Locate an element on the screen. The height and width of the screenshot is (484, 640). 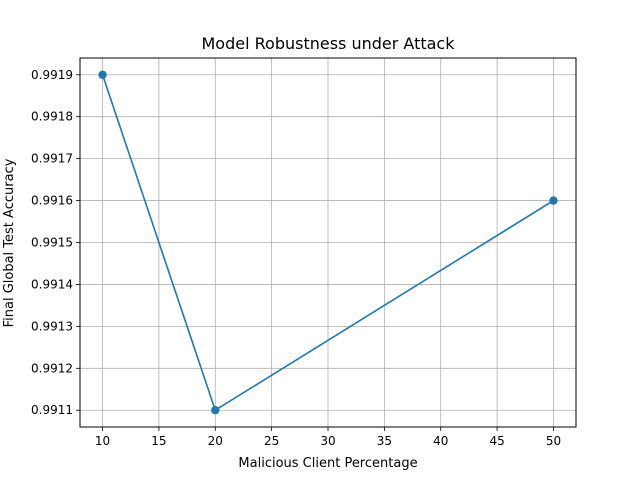
y-tick-label: 0.9917 is located at coordinates (52, 159).